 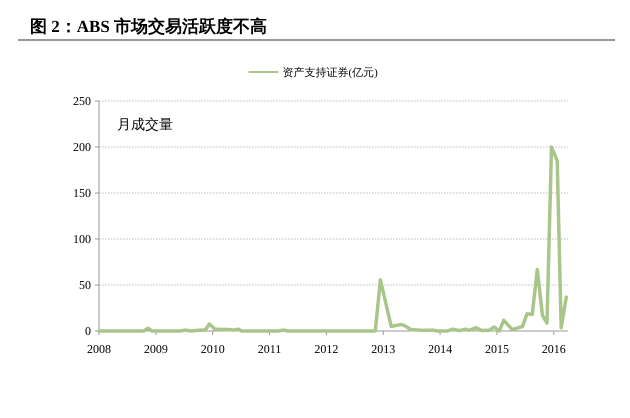 I want to click on x-tick-label: 2009, so click(x=156, y=349).